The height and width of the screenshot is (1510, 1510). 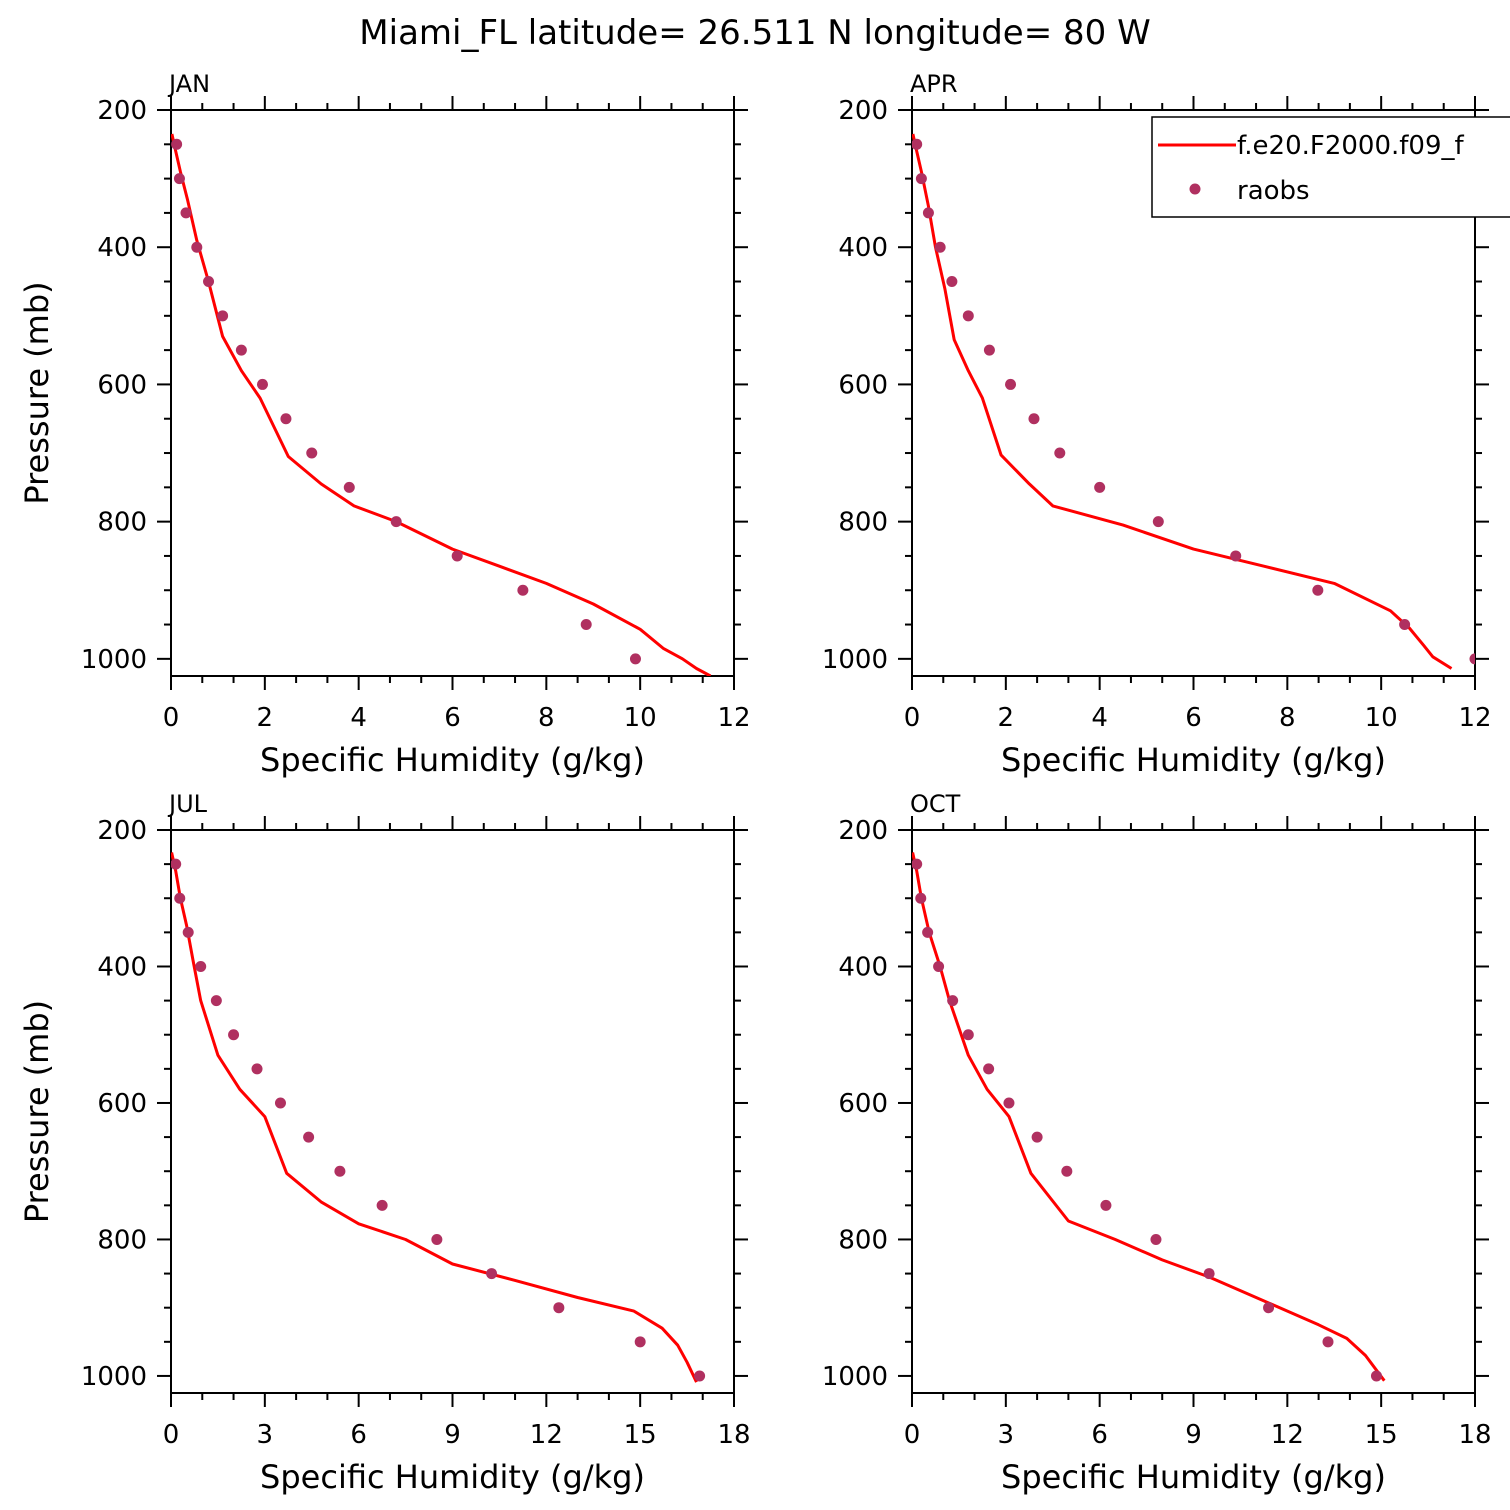 What do you see at coordinates (1474, 1435) in the screenshot?
I see `x-tick-label: 18` at bounding box center [1474, 1435].